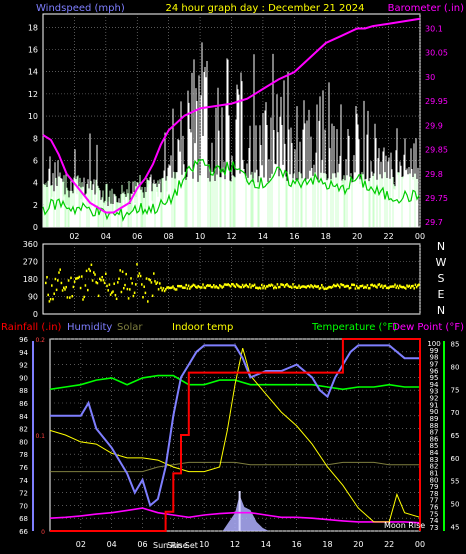 The image size is (466, 554). Describe the element at coordinates (23, 378) in the screenshot. I see `humidity-y-tick-label: 90` at that location.